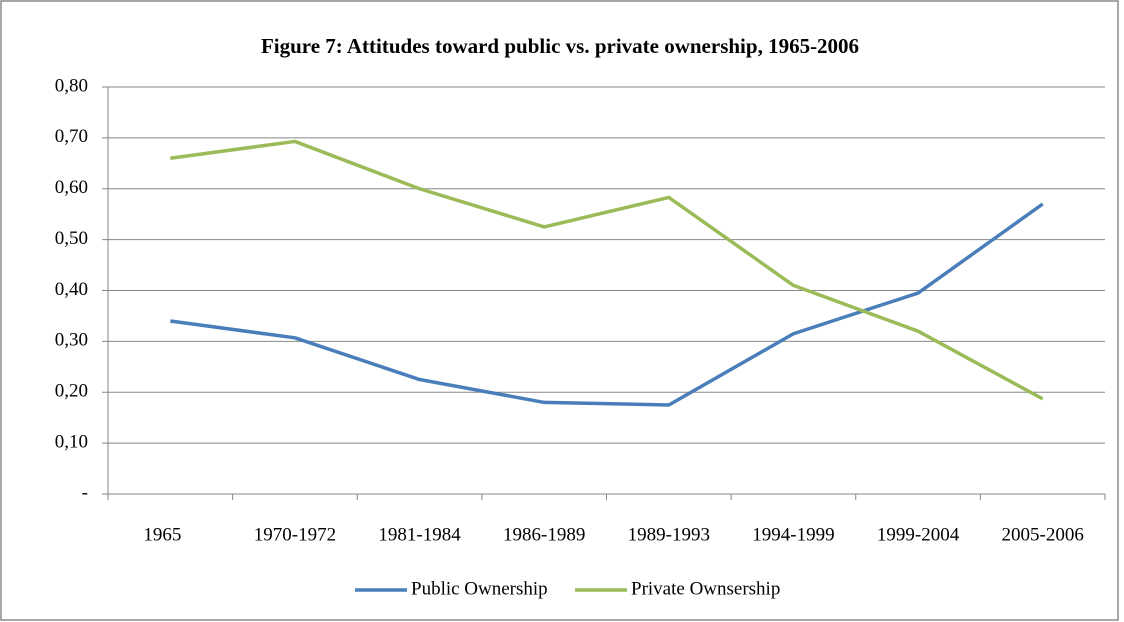 The height and width of the screenshot is (622, 1124). What do you see at coordinates (85, 492) in the screenshot?
I see `y-tick-label: -` at bounding box center [85, 492].